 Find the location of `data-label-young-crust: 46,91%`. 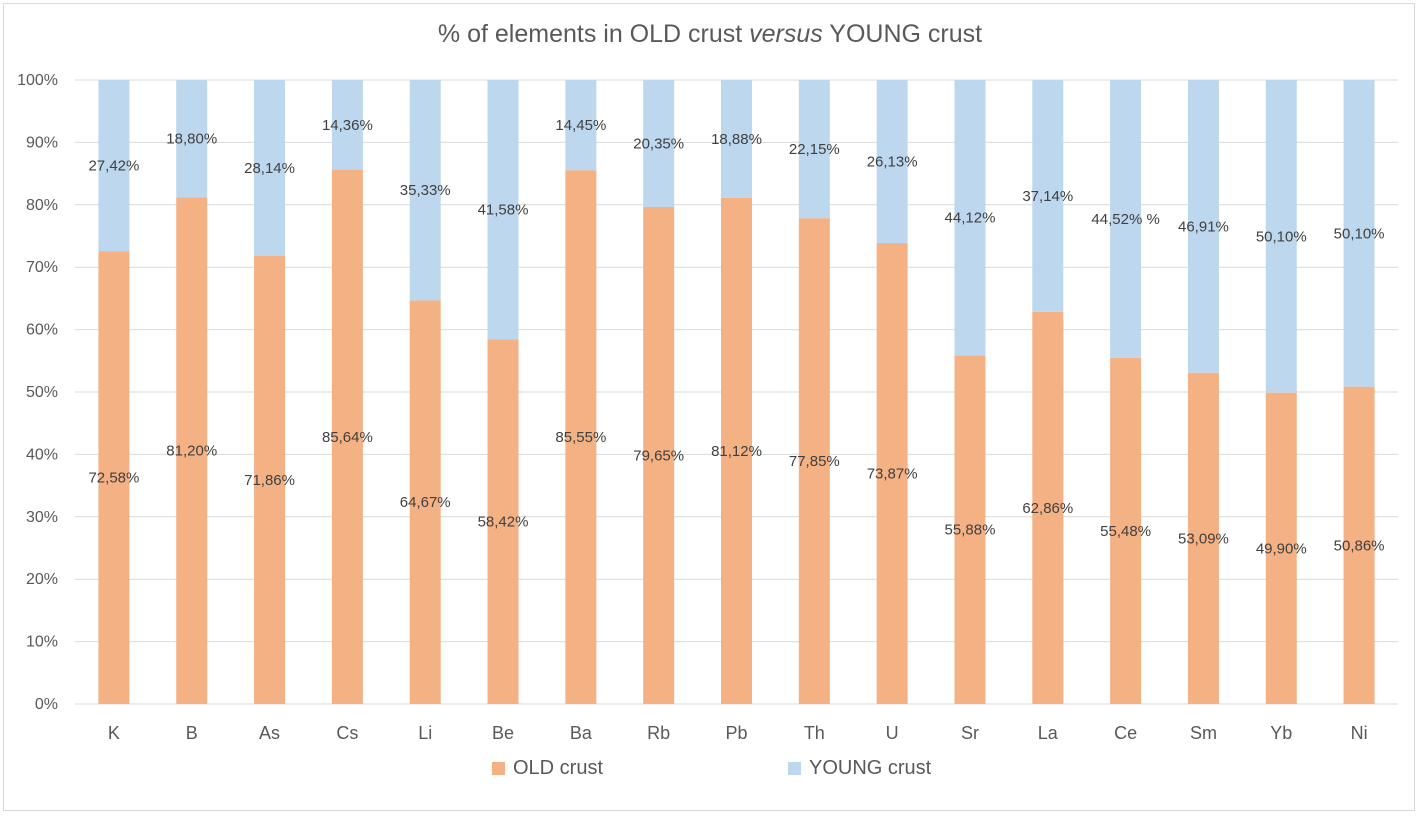

data-label-young-crust: 46,91% is located at coordinates (1203, 226).